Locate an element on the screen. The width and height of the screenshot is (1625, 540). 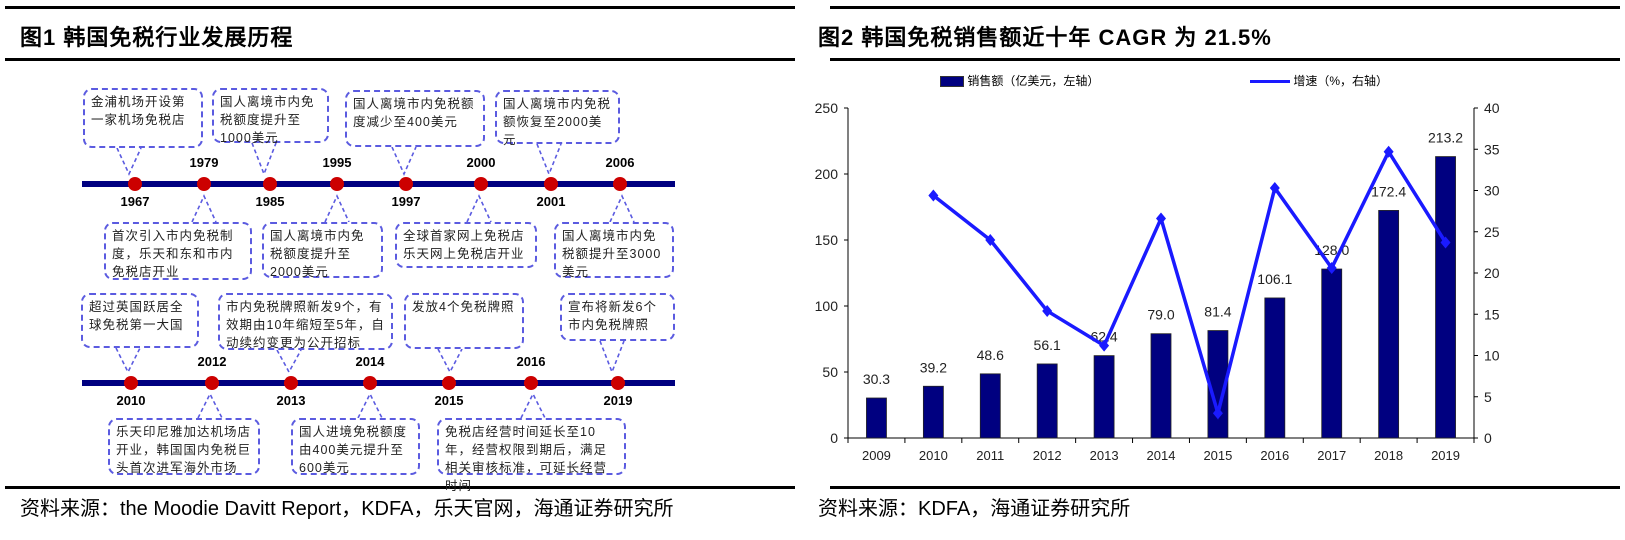
legend-bar: 销售额（亿美元，左轴） is located at coordinates (1019, 80).